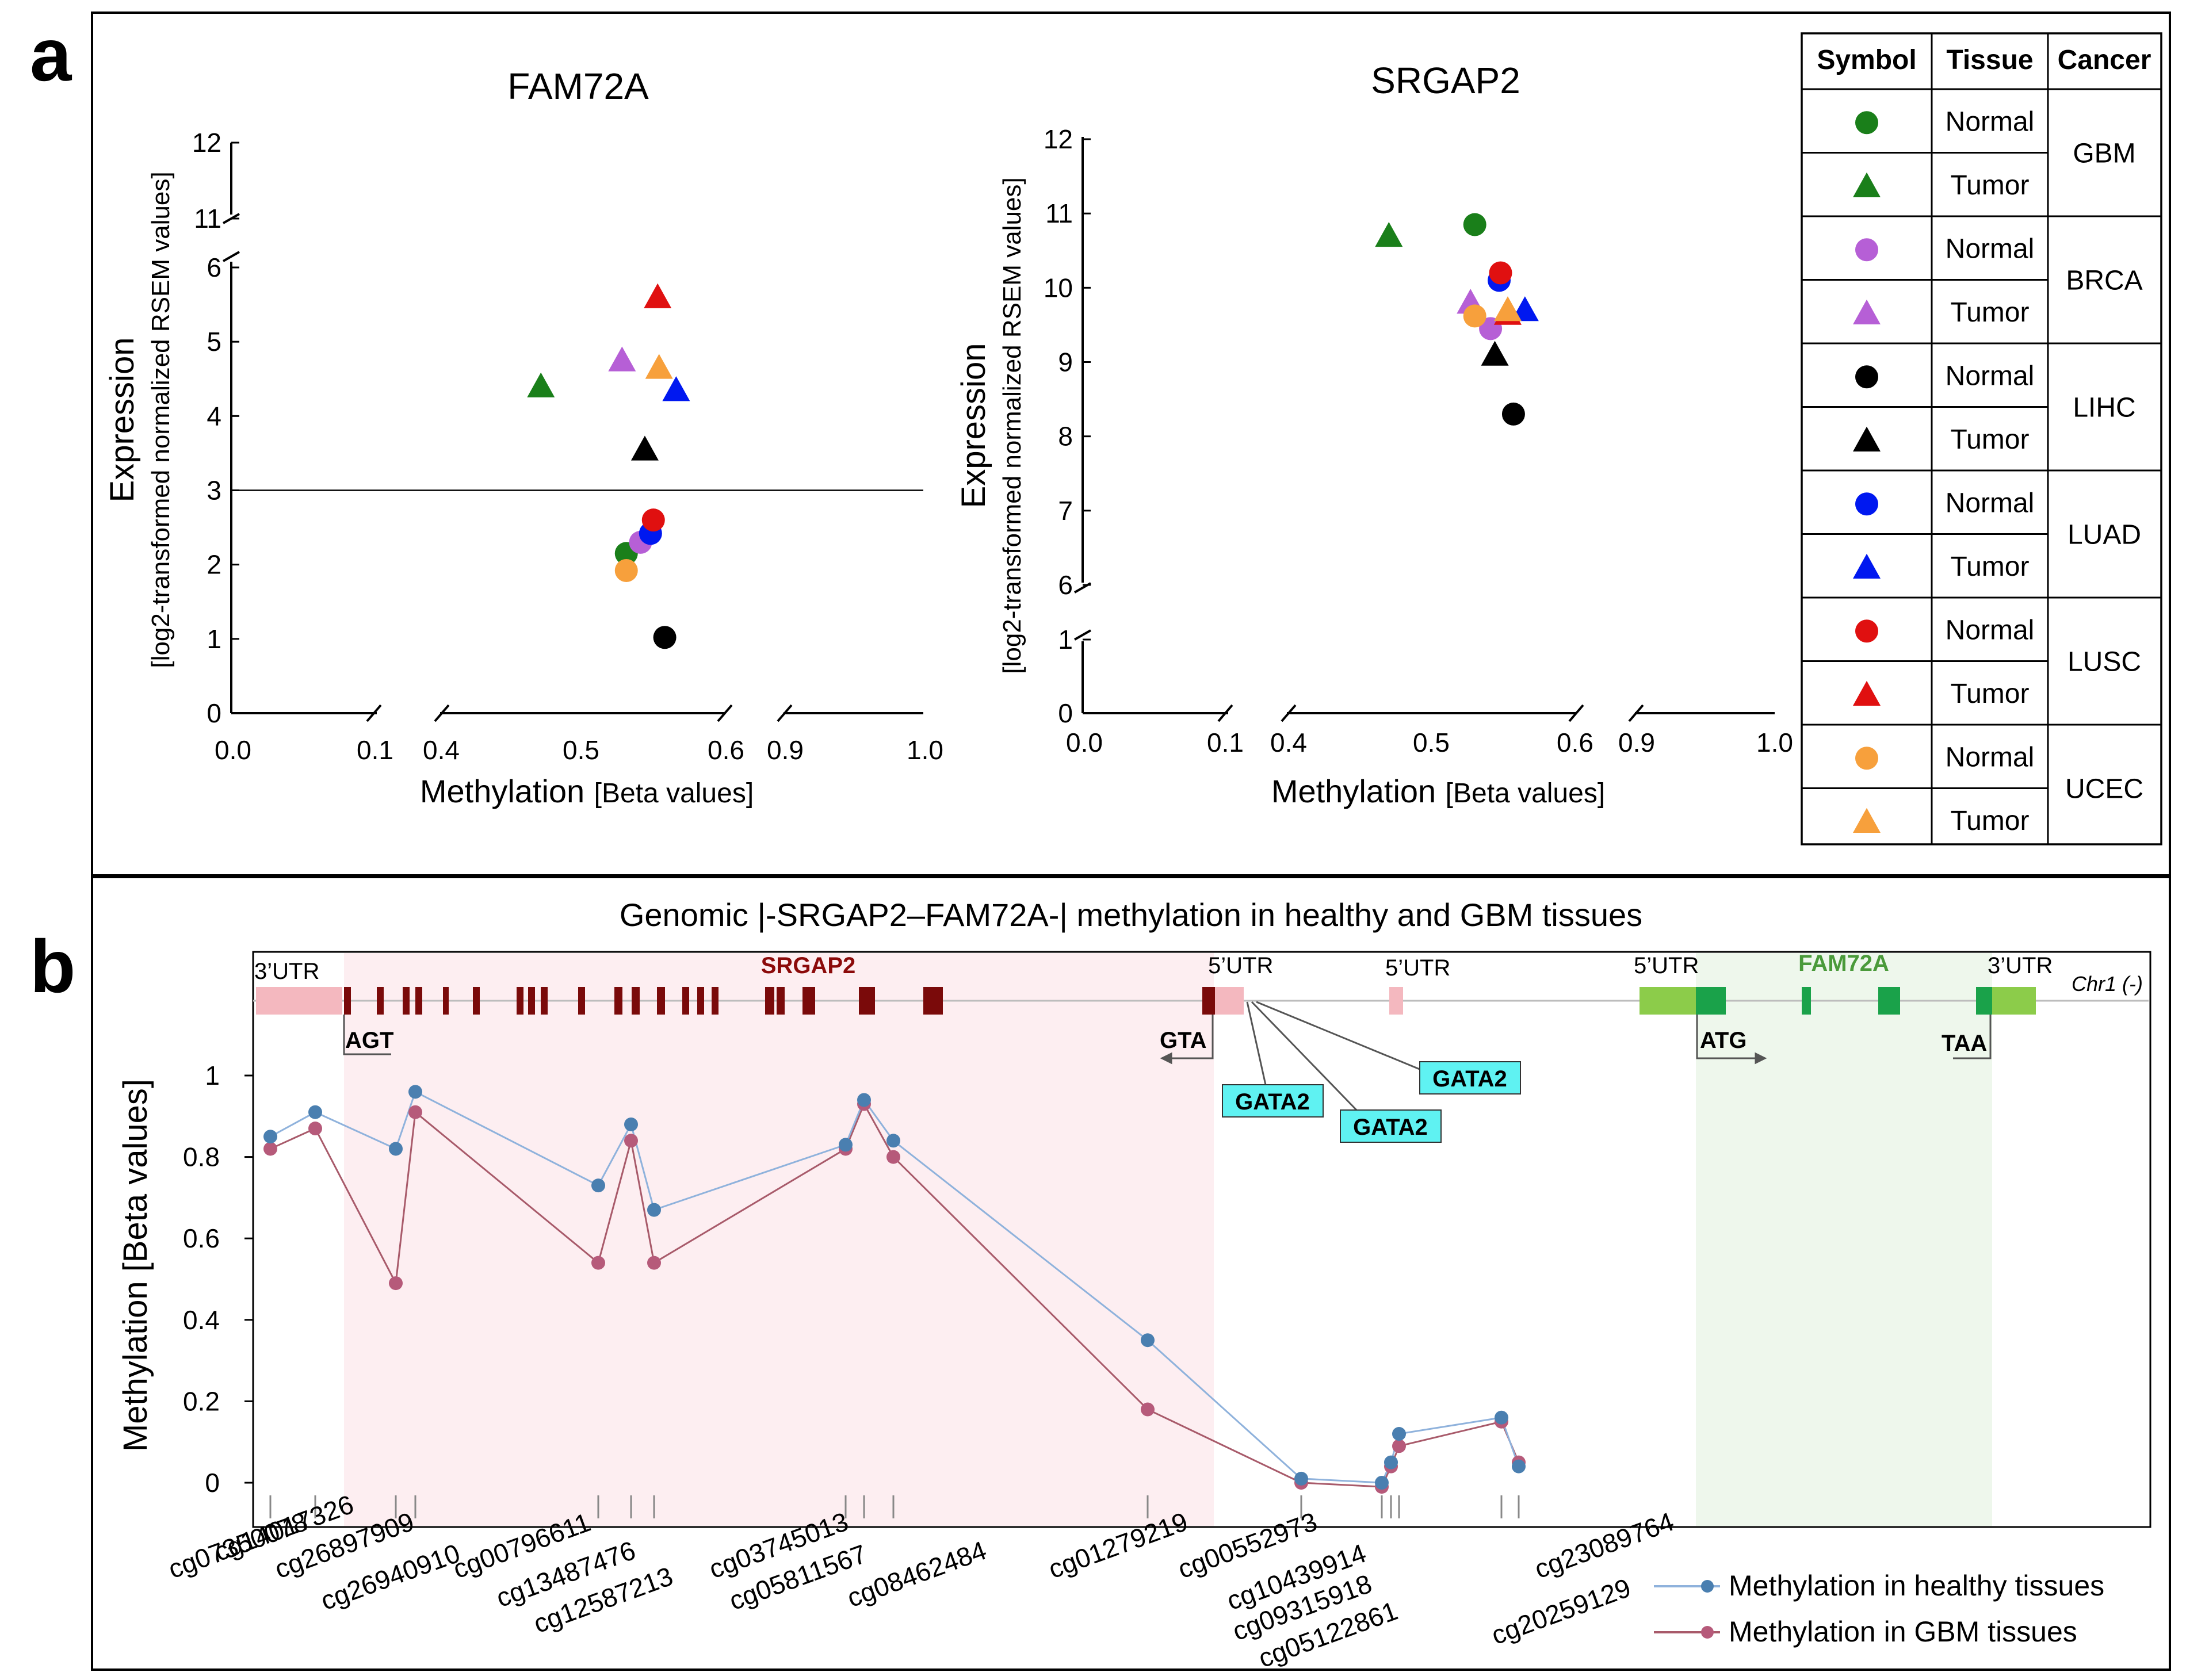  Describe the element at coordinates (2104, 154) in the screenshot. I see `legend-cancer-label: GBM` at that location.